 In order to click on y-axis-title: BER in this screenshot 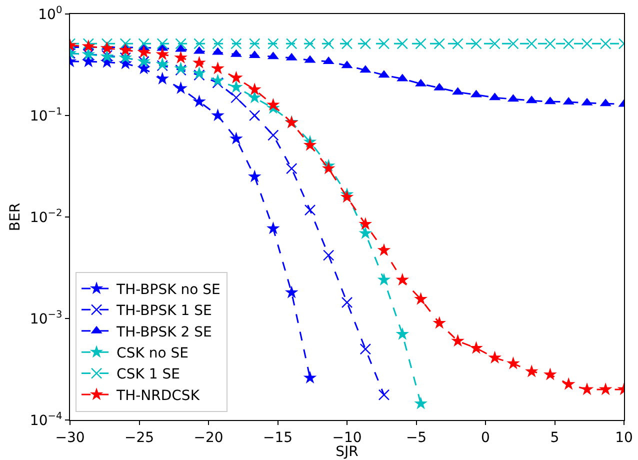, I will do `click(16, 217)`.